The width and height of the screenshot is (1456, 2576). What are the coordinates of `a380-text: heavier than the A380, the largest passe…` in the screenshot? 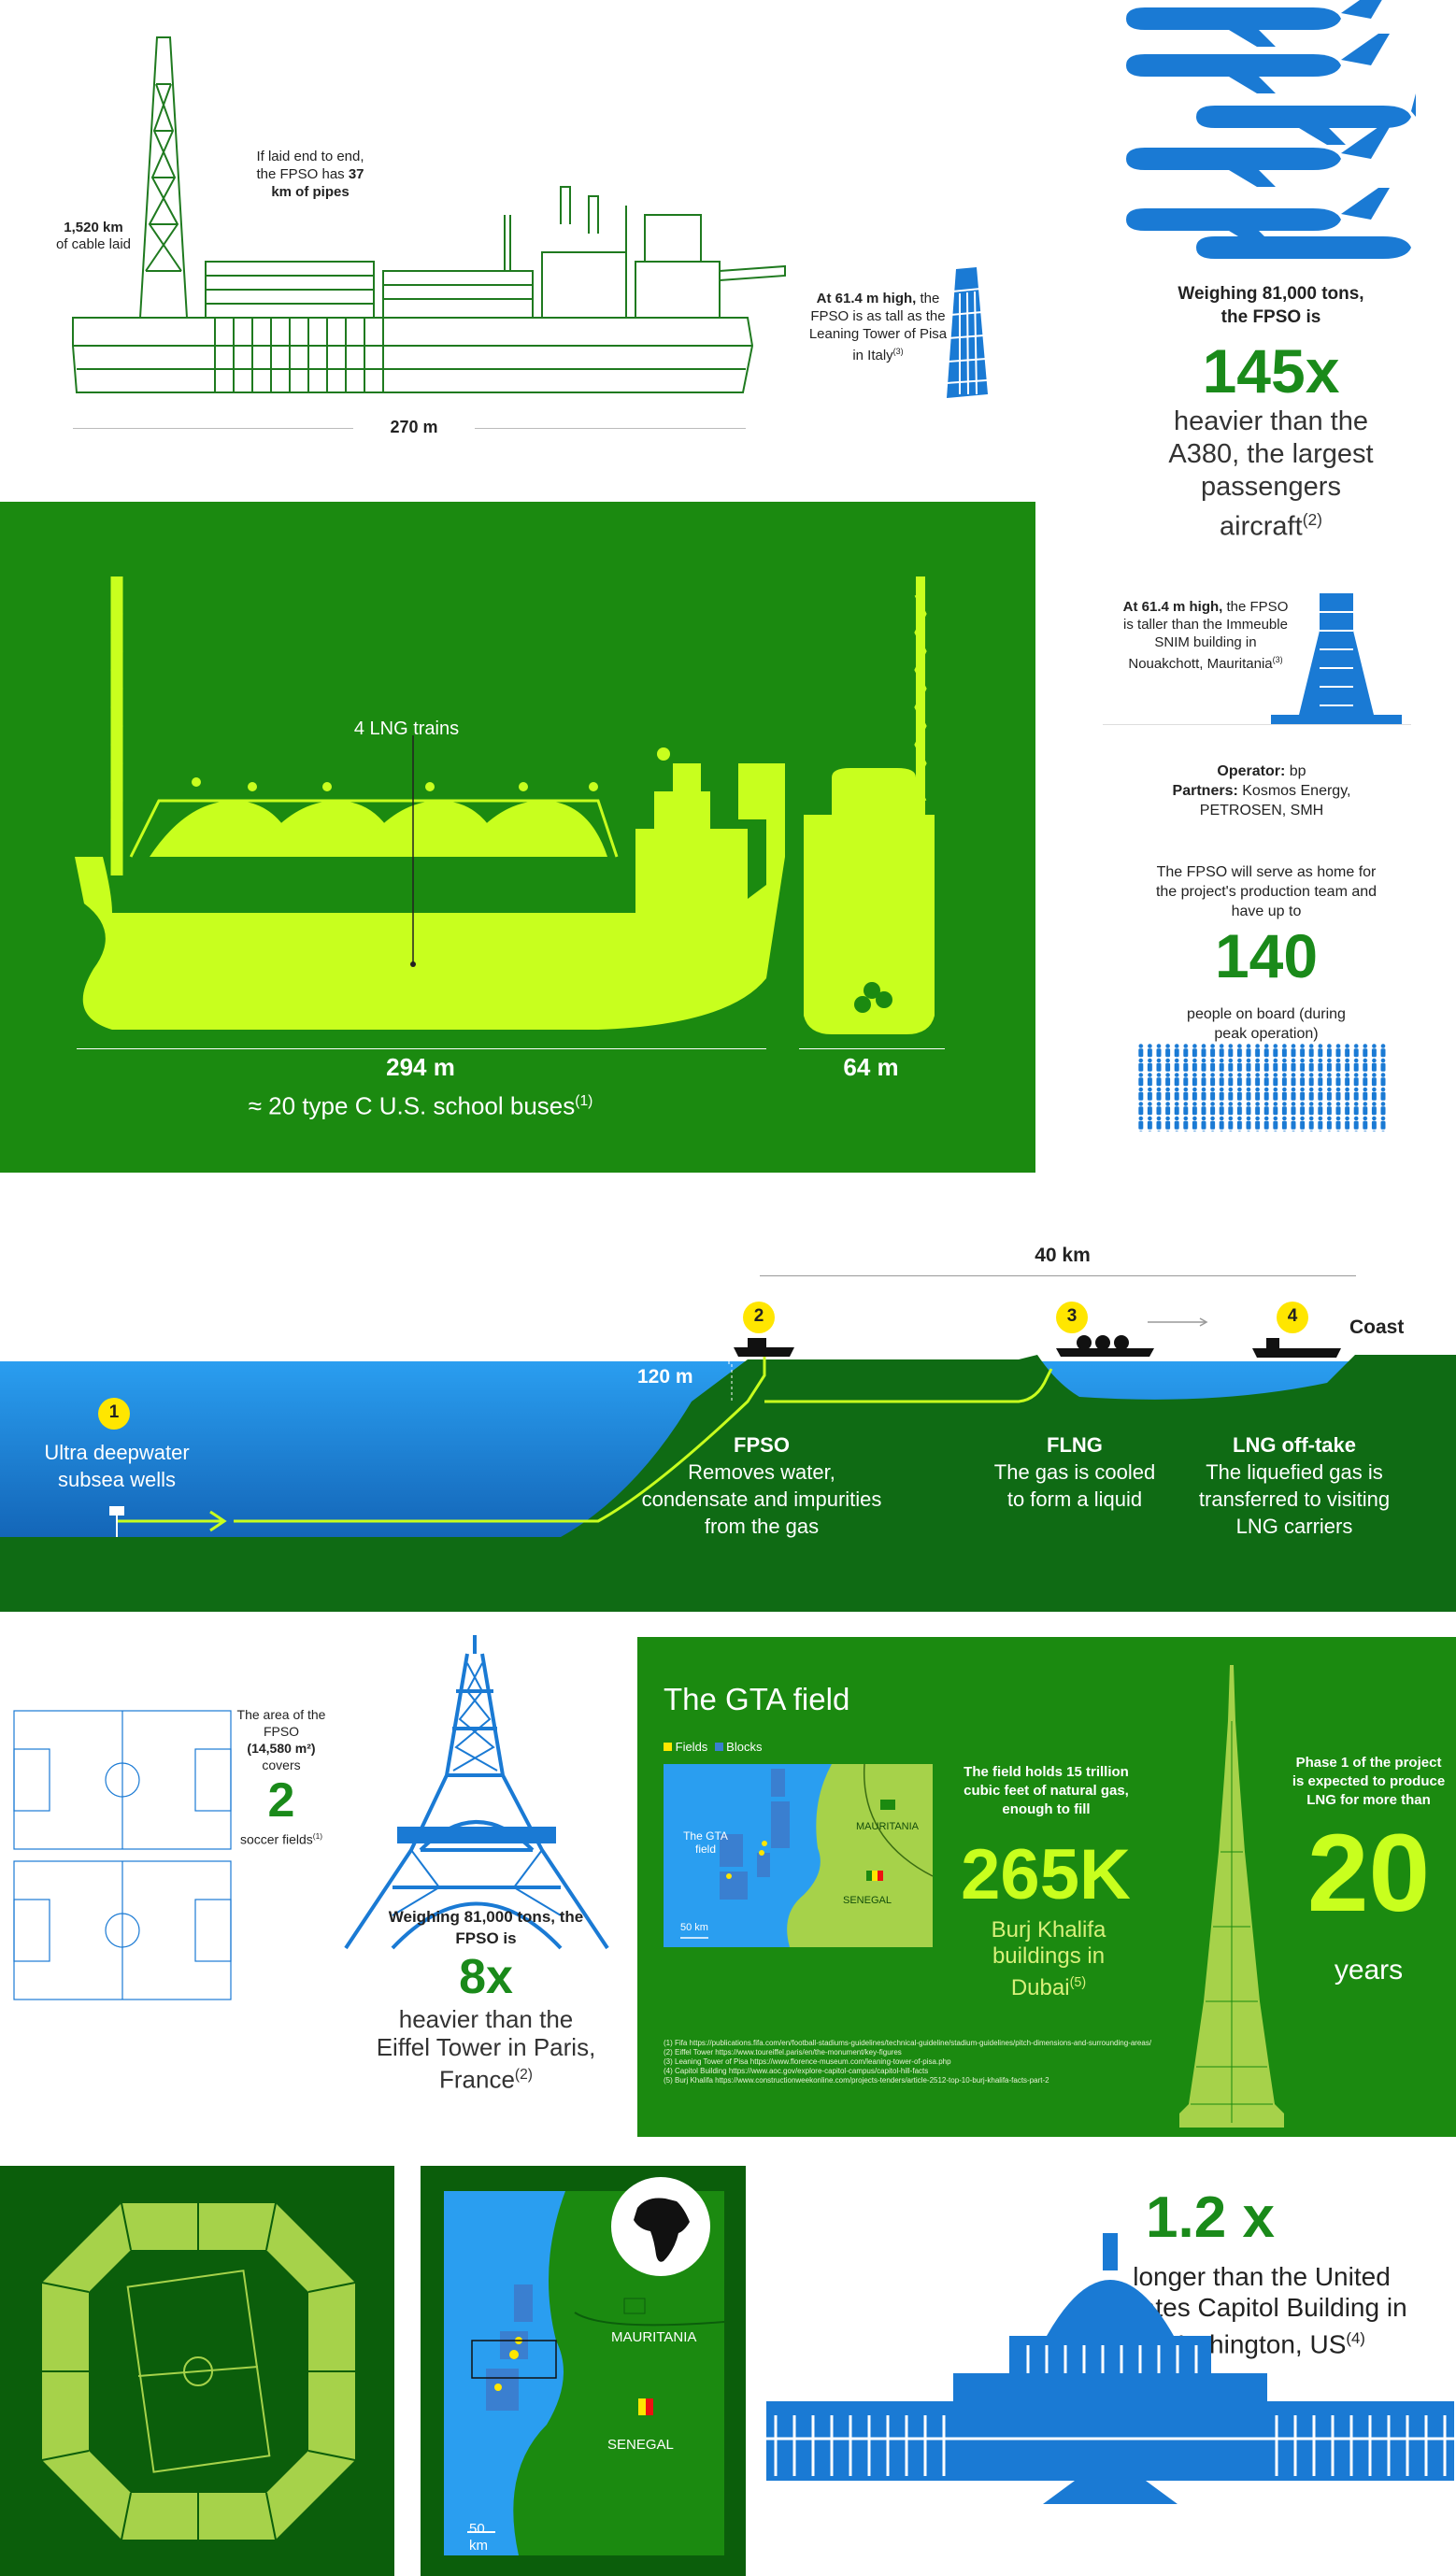 It's located at (1270, 475).